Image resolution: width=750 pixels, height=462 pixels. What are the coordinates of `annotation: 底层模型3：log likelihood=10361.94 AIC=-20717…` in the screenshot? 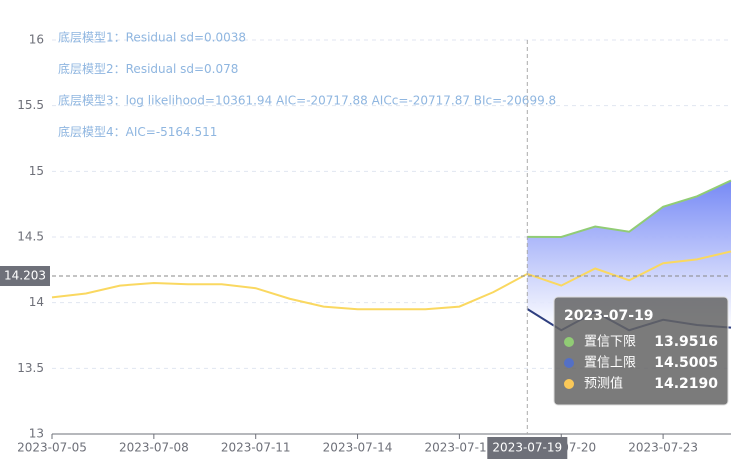 It's located at (307, 100).